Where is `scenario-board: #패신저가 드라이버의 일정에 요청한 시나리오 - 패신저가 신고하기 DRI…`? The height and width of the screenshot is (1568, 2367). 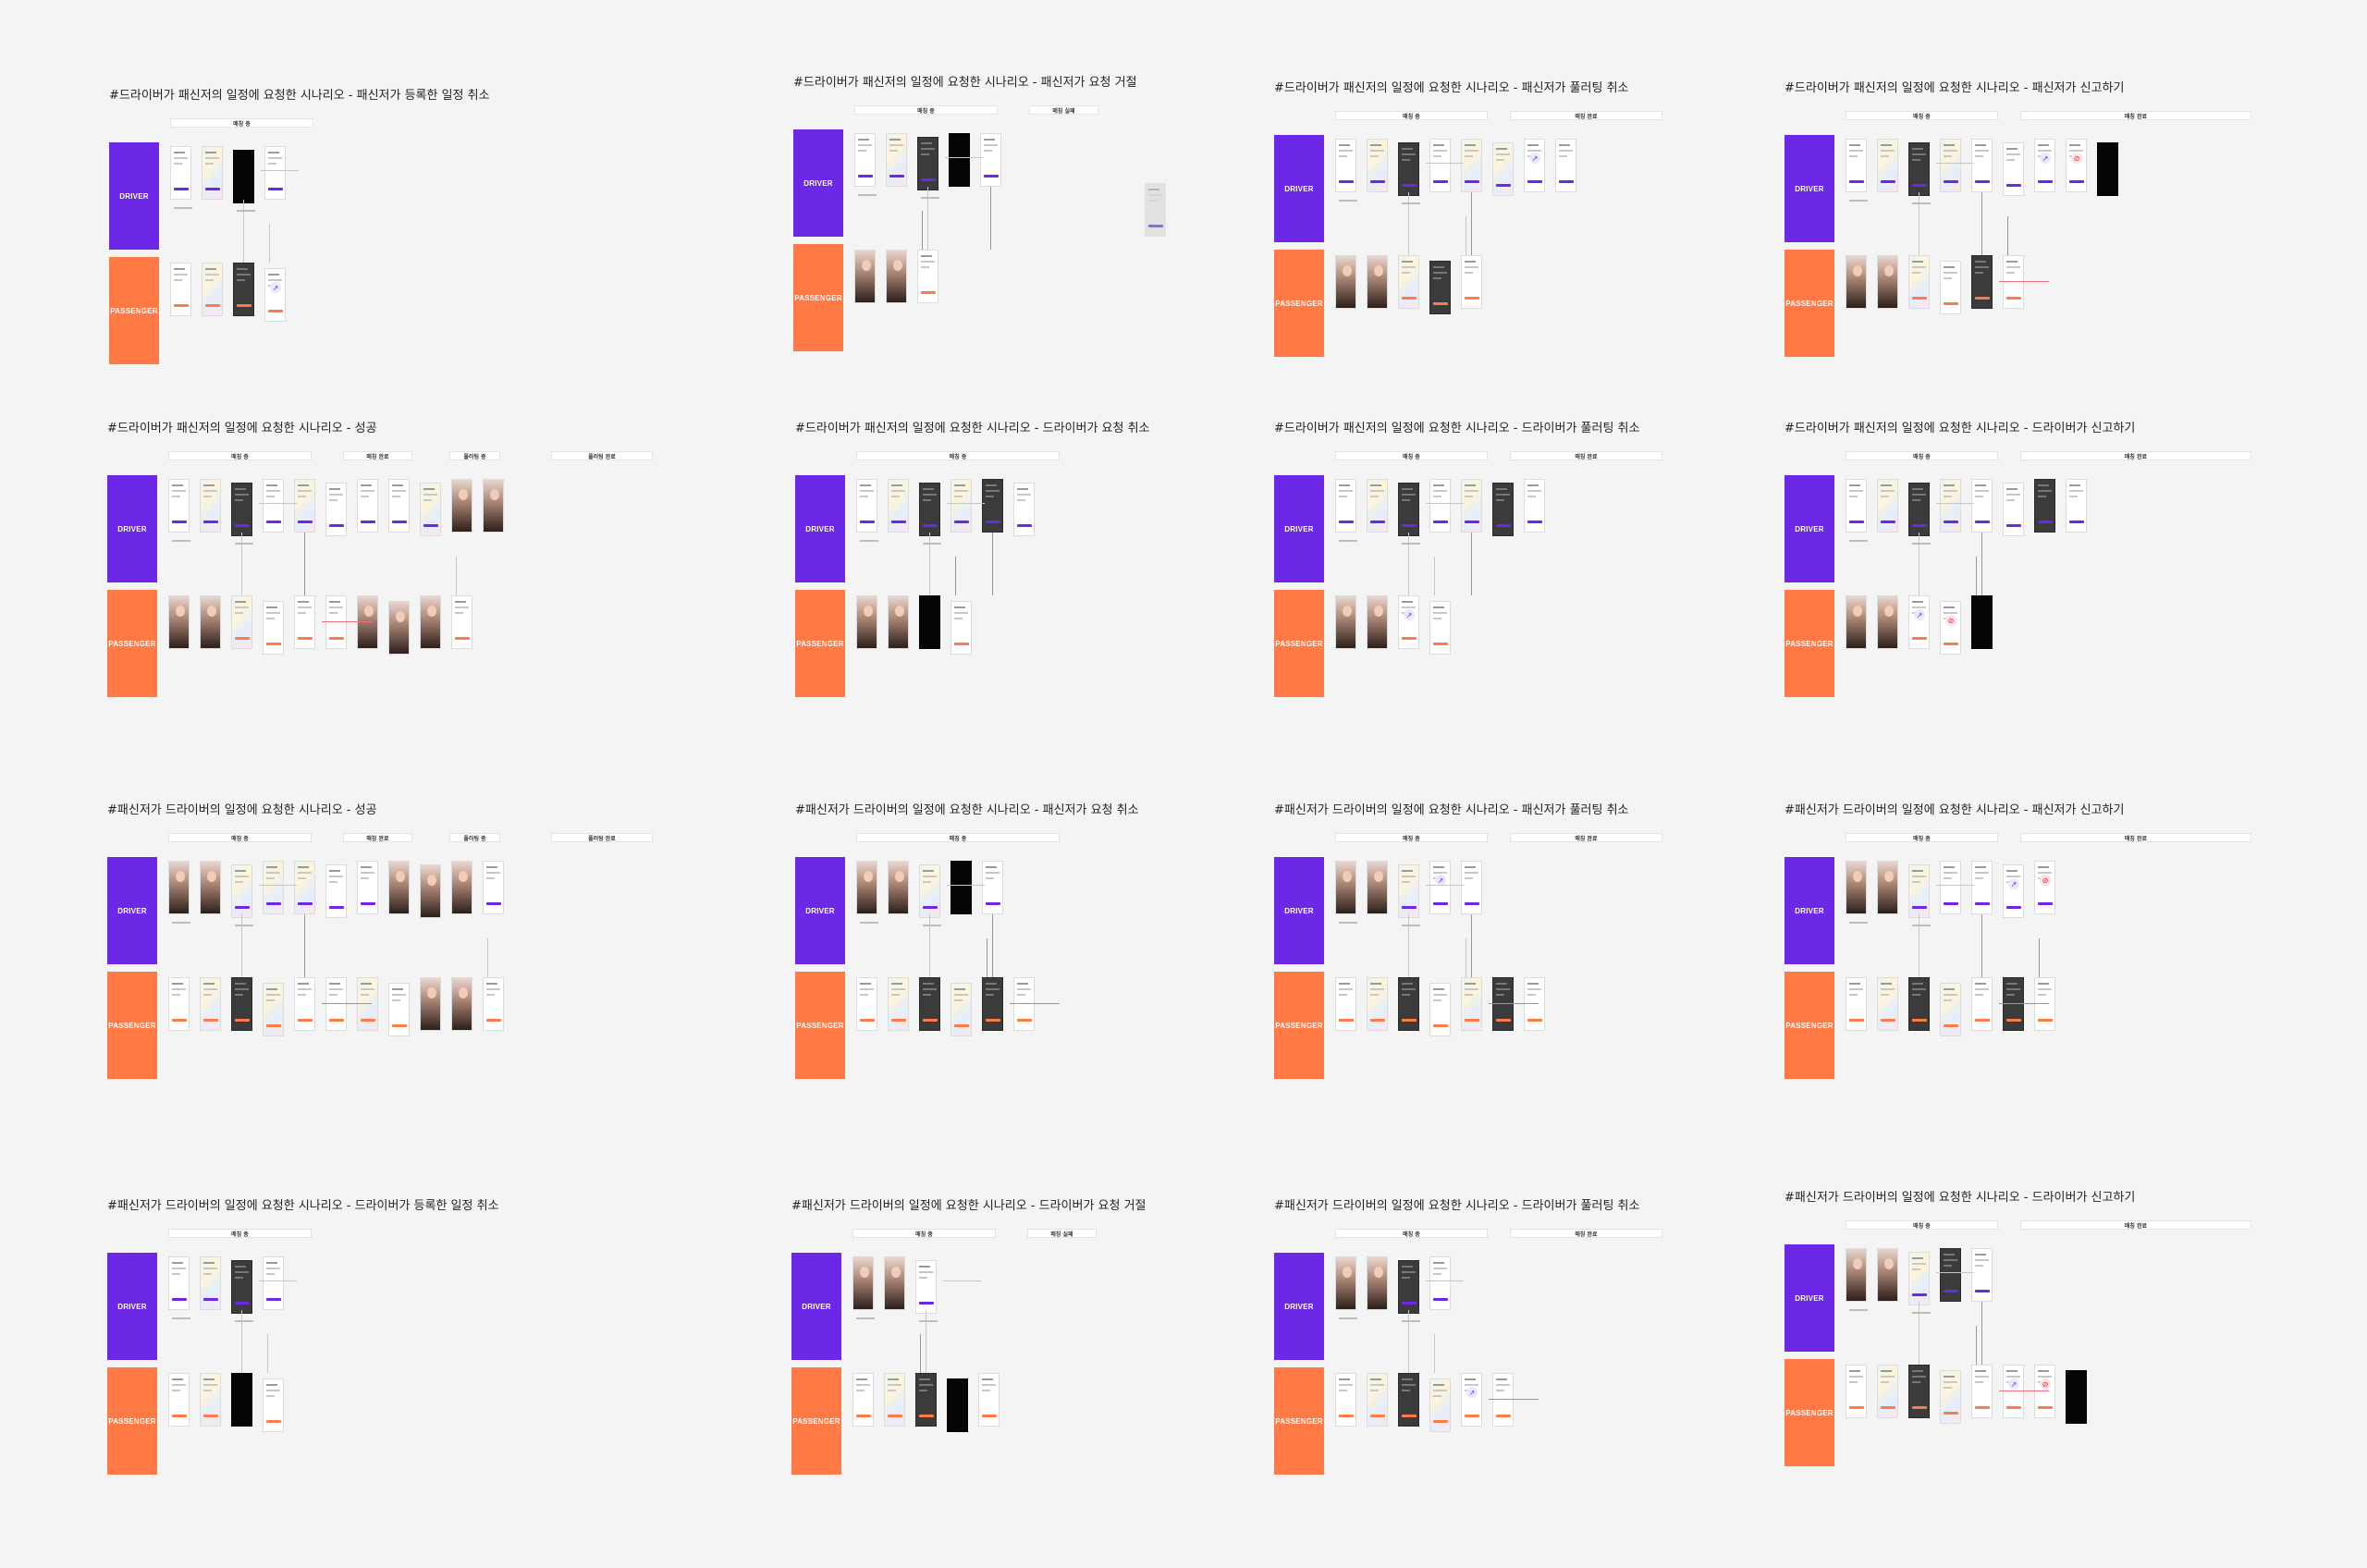
scenario-board: #패신저가 드라이버의 일정에 요청한 시나리오 - 패신저가 신고하기 DRI… is located at coordinates (2075, 976).